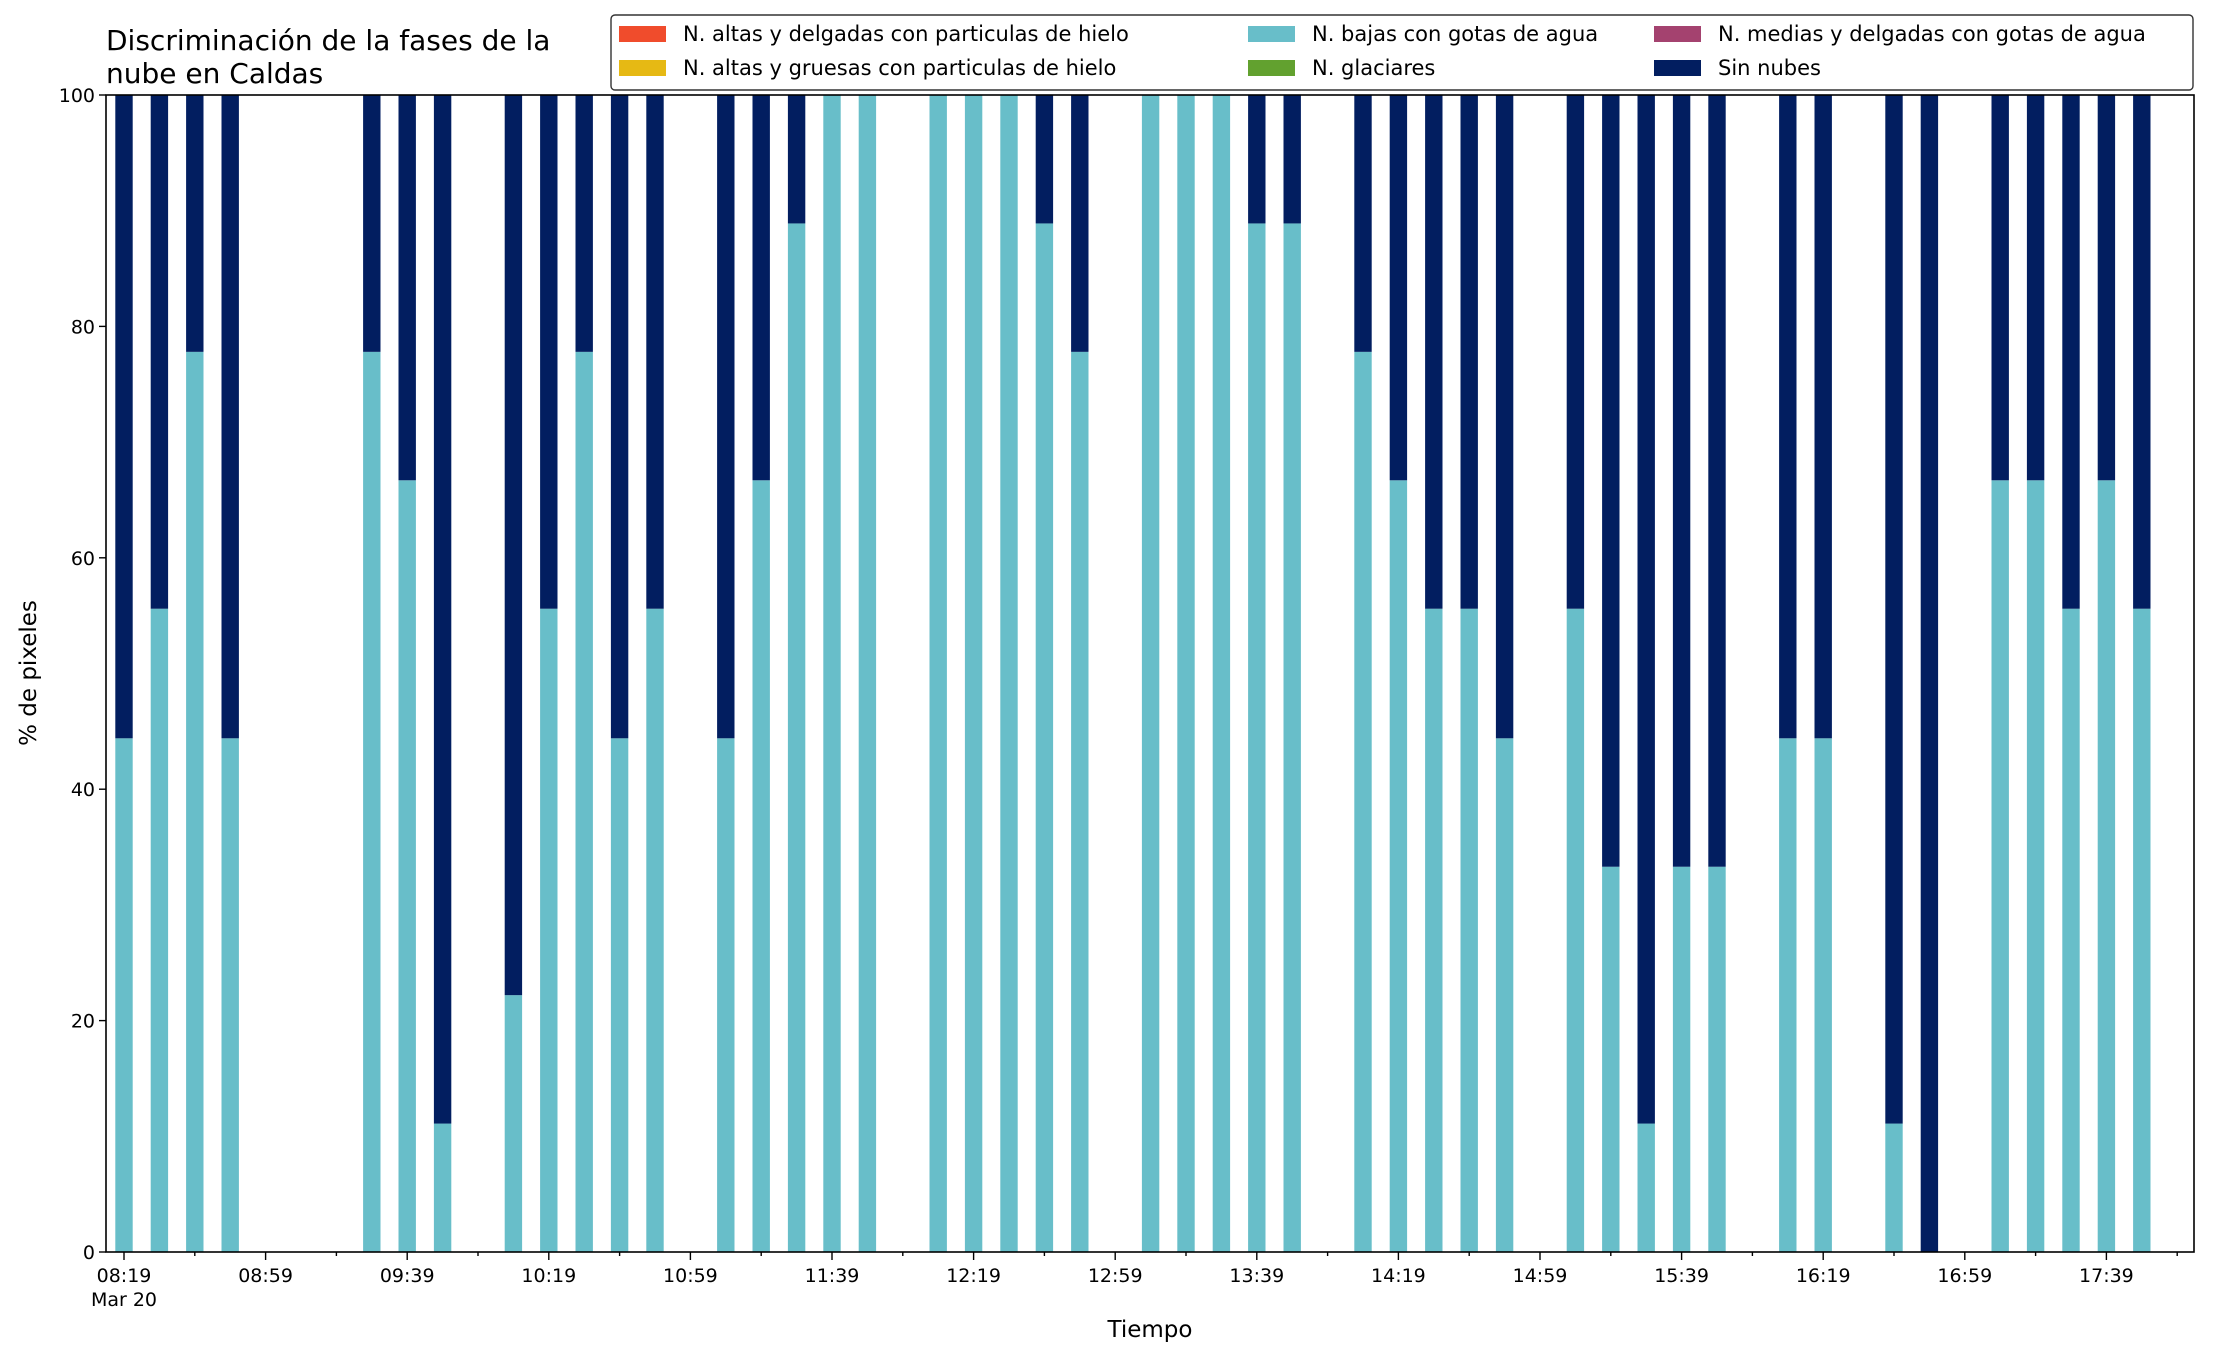 The width and height of the screenshot is (2216, 1355). Describe the element at coordinates (832, 1276) in the screenshot. I see `x-tick-label: 11:39` at that location.